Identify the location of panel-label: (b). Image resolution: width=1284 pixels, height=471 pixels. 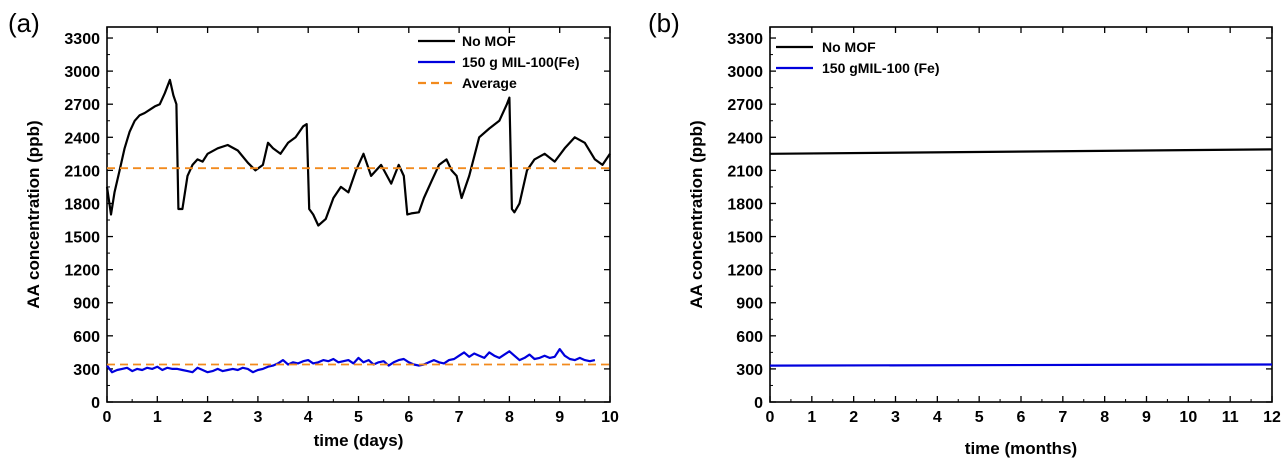
(664, 23).